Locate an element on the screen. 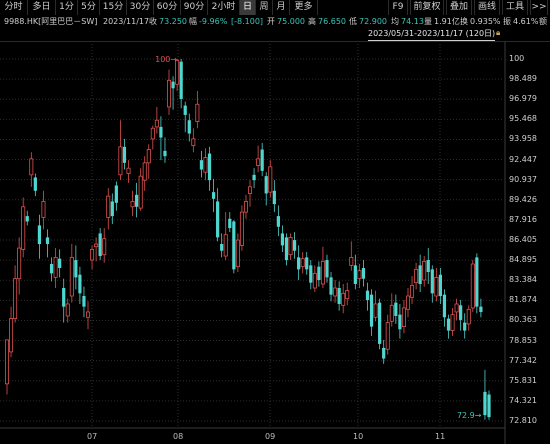 Image resolution: width=550 pixels, height=444 pixels. tab-period-8: 2小时 is located at coordinates (224, 7).